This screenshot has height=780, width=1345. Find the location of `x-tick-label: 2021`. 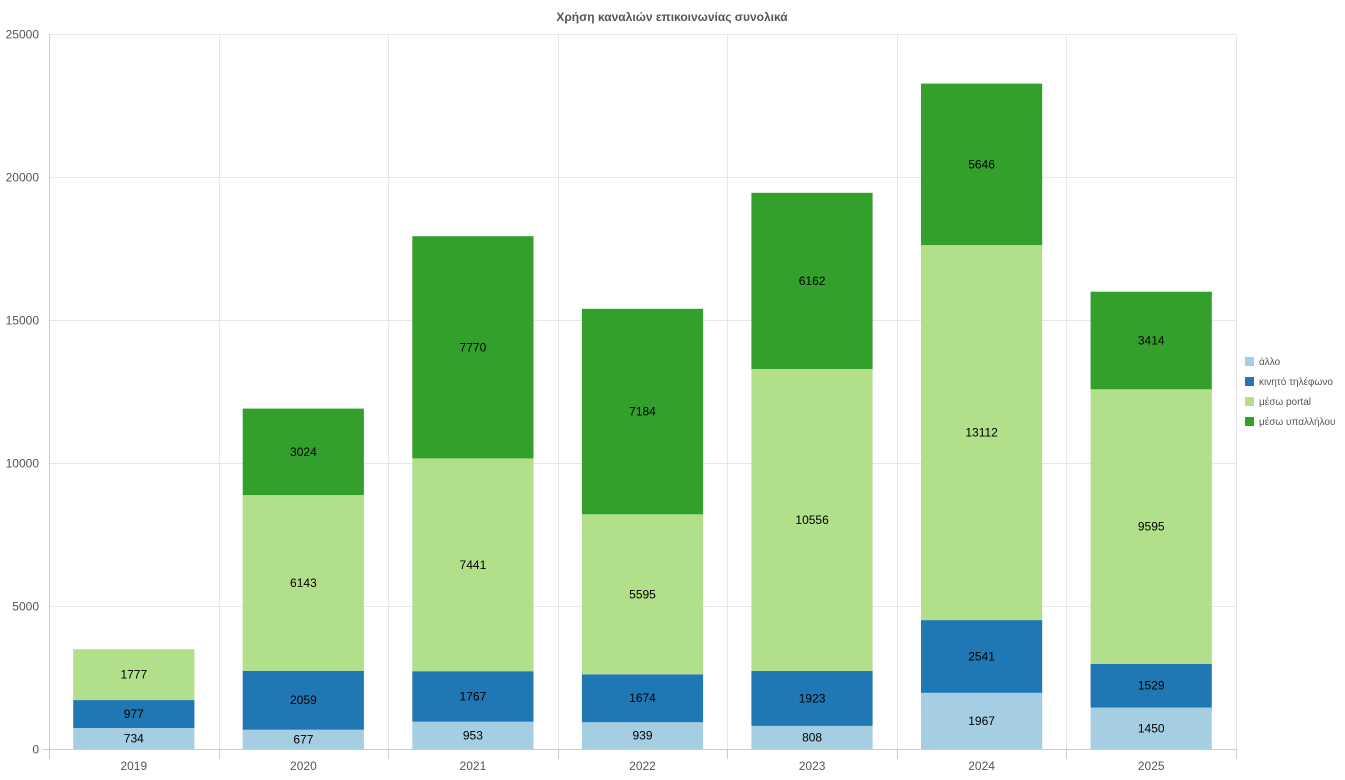

x-tick-label: 2021 is located at coordinates (473, 766).